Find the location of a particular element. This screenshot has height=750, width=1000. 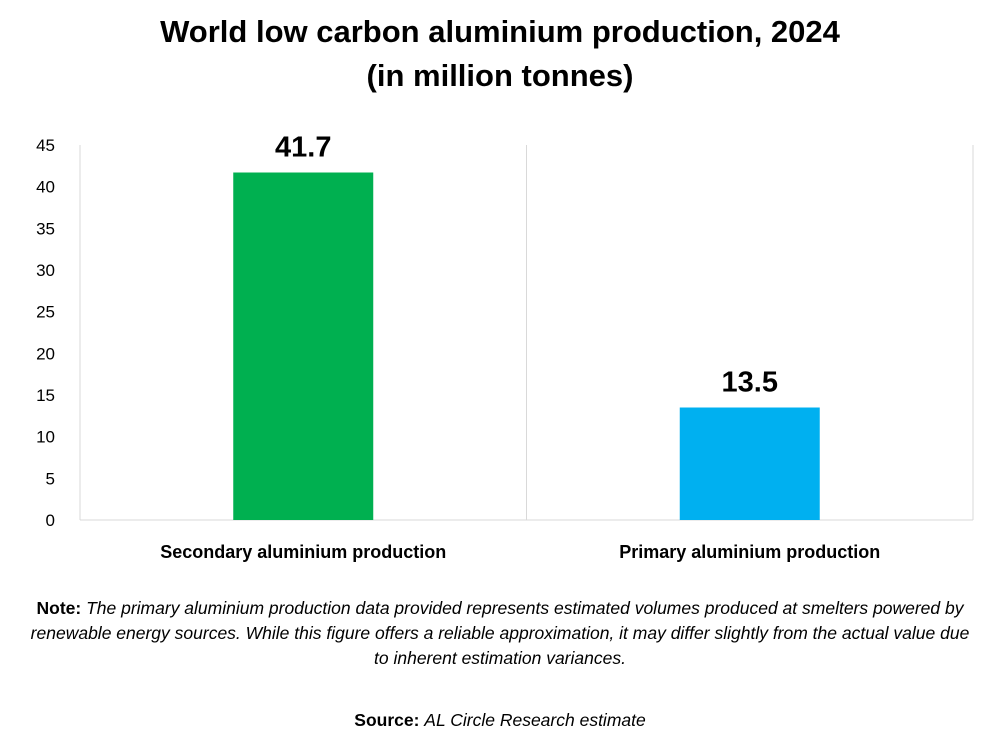

source-body: AL Circle Research estimate is located at coordinates (535, 720).